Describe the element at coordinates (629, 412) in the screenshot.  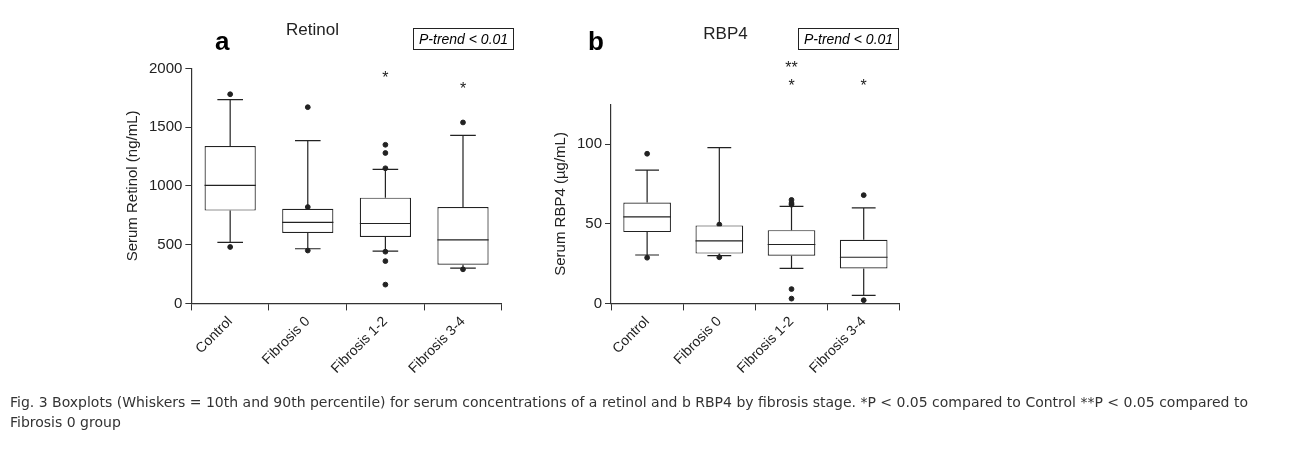
I see `caption: Fig. 3 Boxplots (Whiskers = 10th and 90th percentile) for serum concentrations of a retinol and b RBP4 by fibrosis stage. *P < 0.05 compared to Control **P < 0.05 compared to Fibrosis 0 group` at that location.